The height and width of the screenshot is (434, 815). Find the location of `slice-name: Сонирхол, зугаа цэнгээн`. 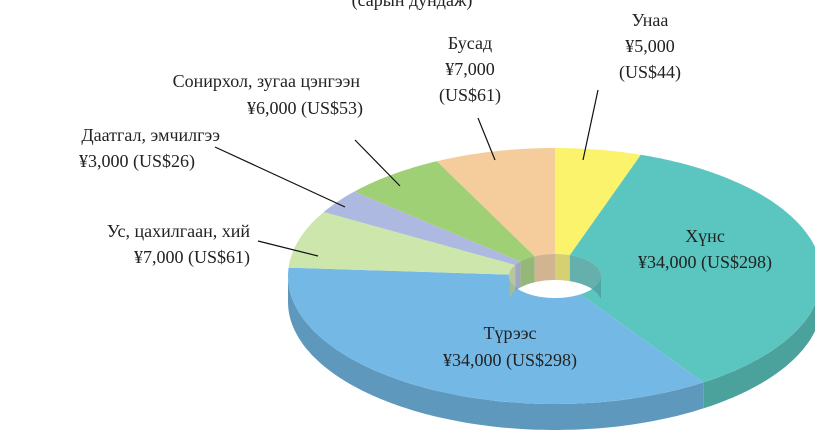

slice-name: Сонирхол, зугаа цэнгээн is located at coordinates (267, 81).